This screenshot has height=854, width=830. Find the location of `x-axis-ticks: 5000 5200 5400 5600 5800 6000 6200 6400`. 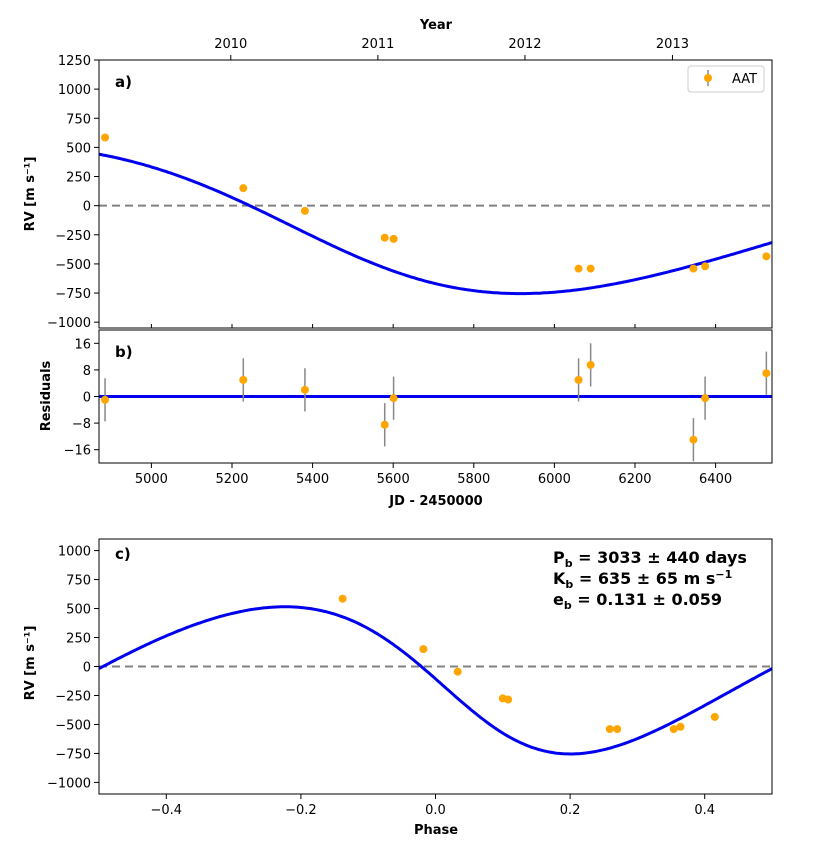

x-axis-ticks: 5000 5200 5400 5600 5800 6000 6200 6400 is located at coordinates (433, 475).